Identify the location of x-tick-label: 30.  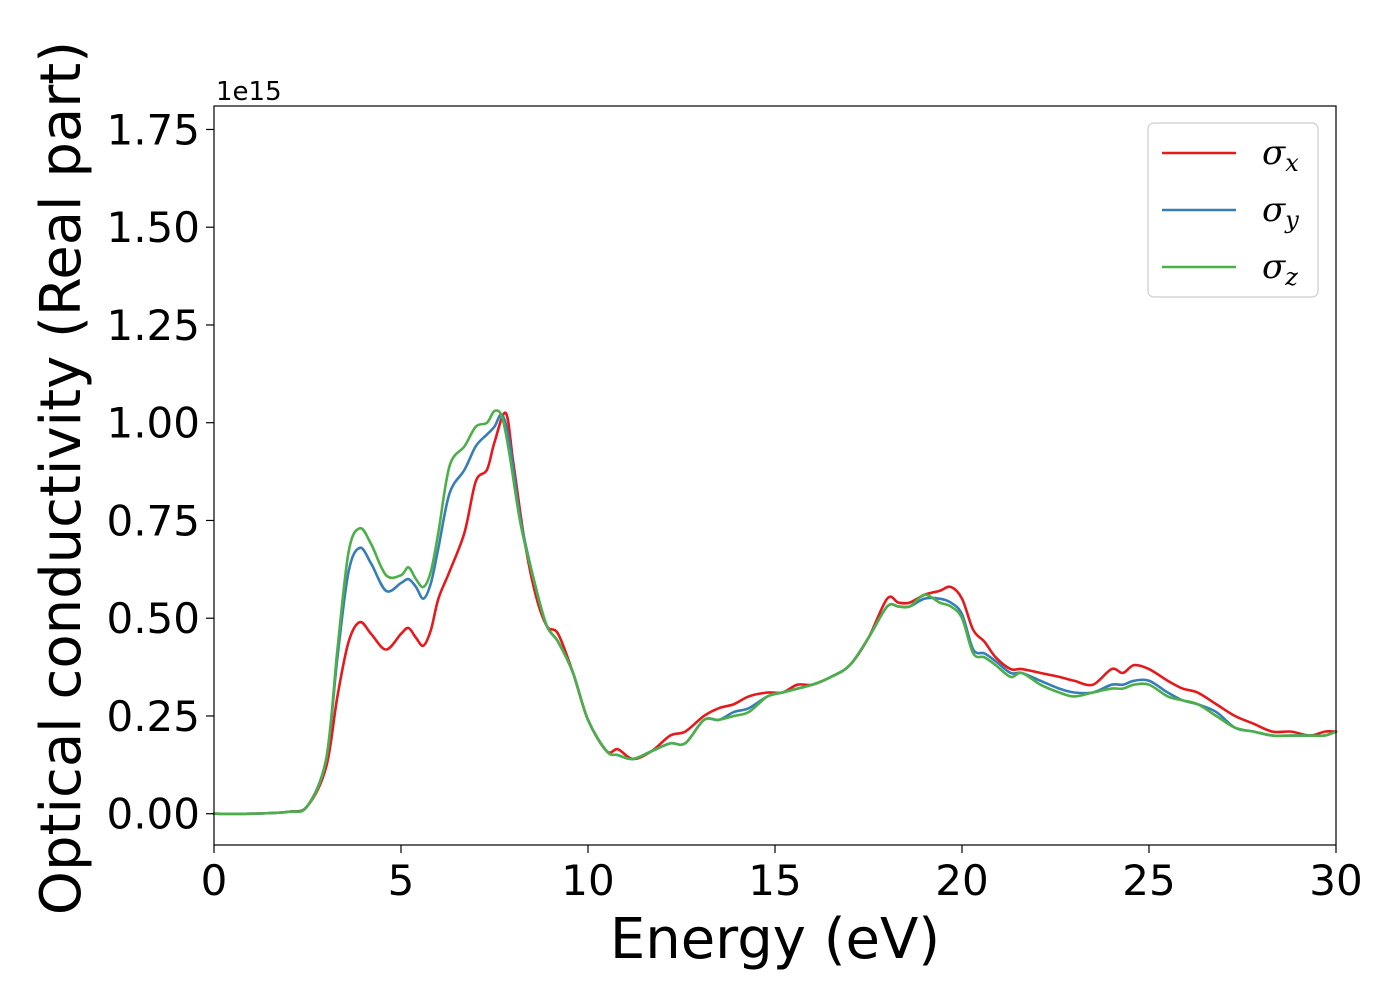
(1335, 880).